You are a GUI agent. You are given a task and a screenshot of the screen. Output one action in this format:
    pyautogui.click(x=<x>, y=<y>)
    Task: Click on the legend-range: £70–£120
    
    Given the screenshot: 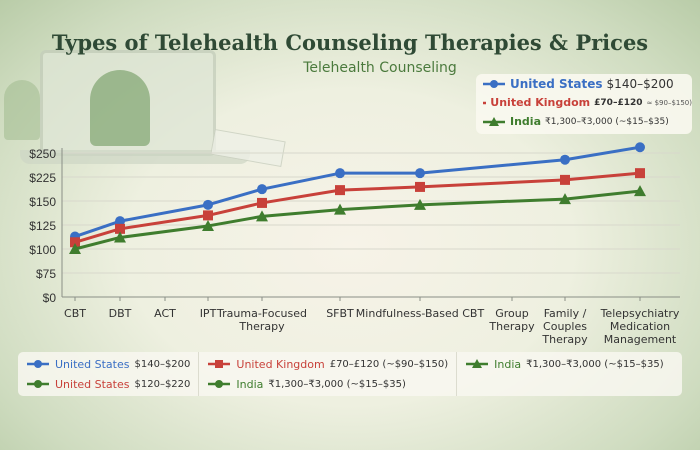 What is the action you would take?
    pyautogui.click(x=618, y=102)
    